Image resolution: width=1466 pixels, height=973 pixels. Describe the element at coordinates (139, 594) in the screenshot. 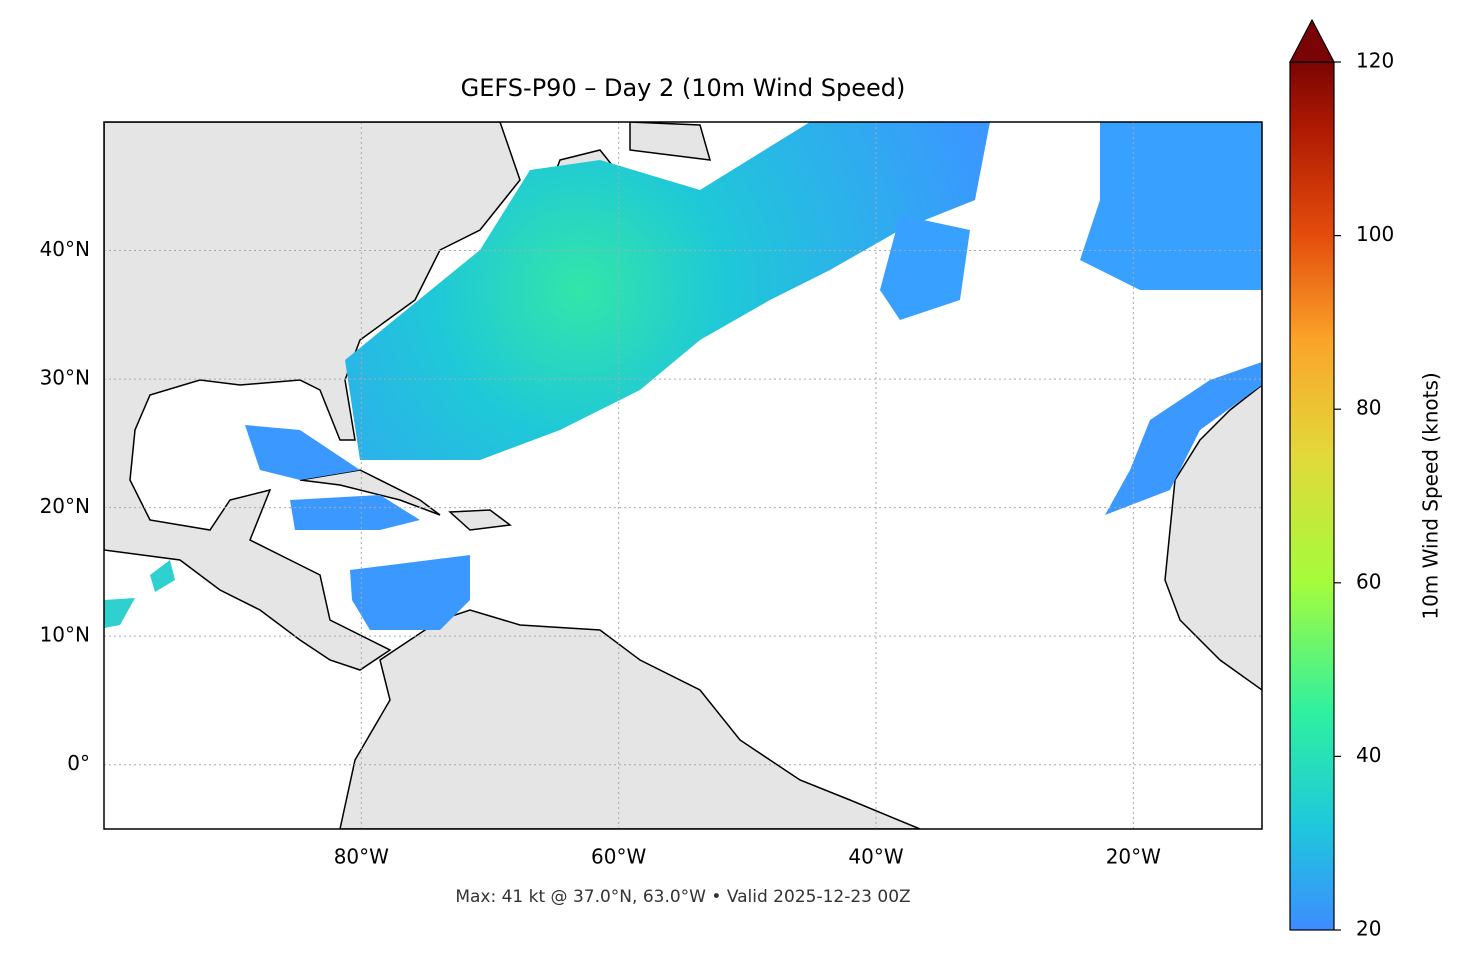

I see `wind-pacific` at that location.